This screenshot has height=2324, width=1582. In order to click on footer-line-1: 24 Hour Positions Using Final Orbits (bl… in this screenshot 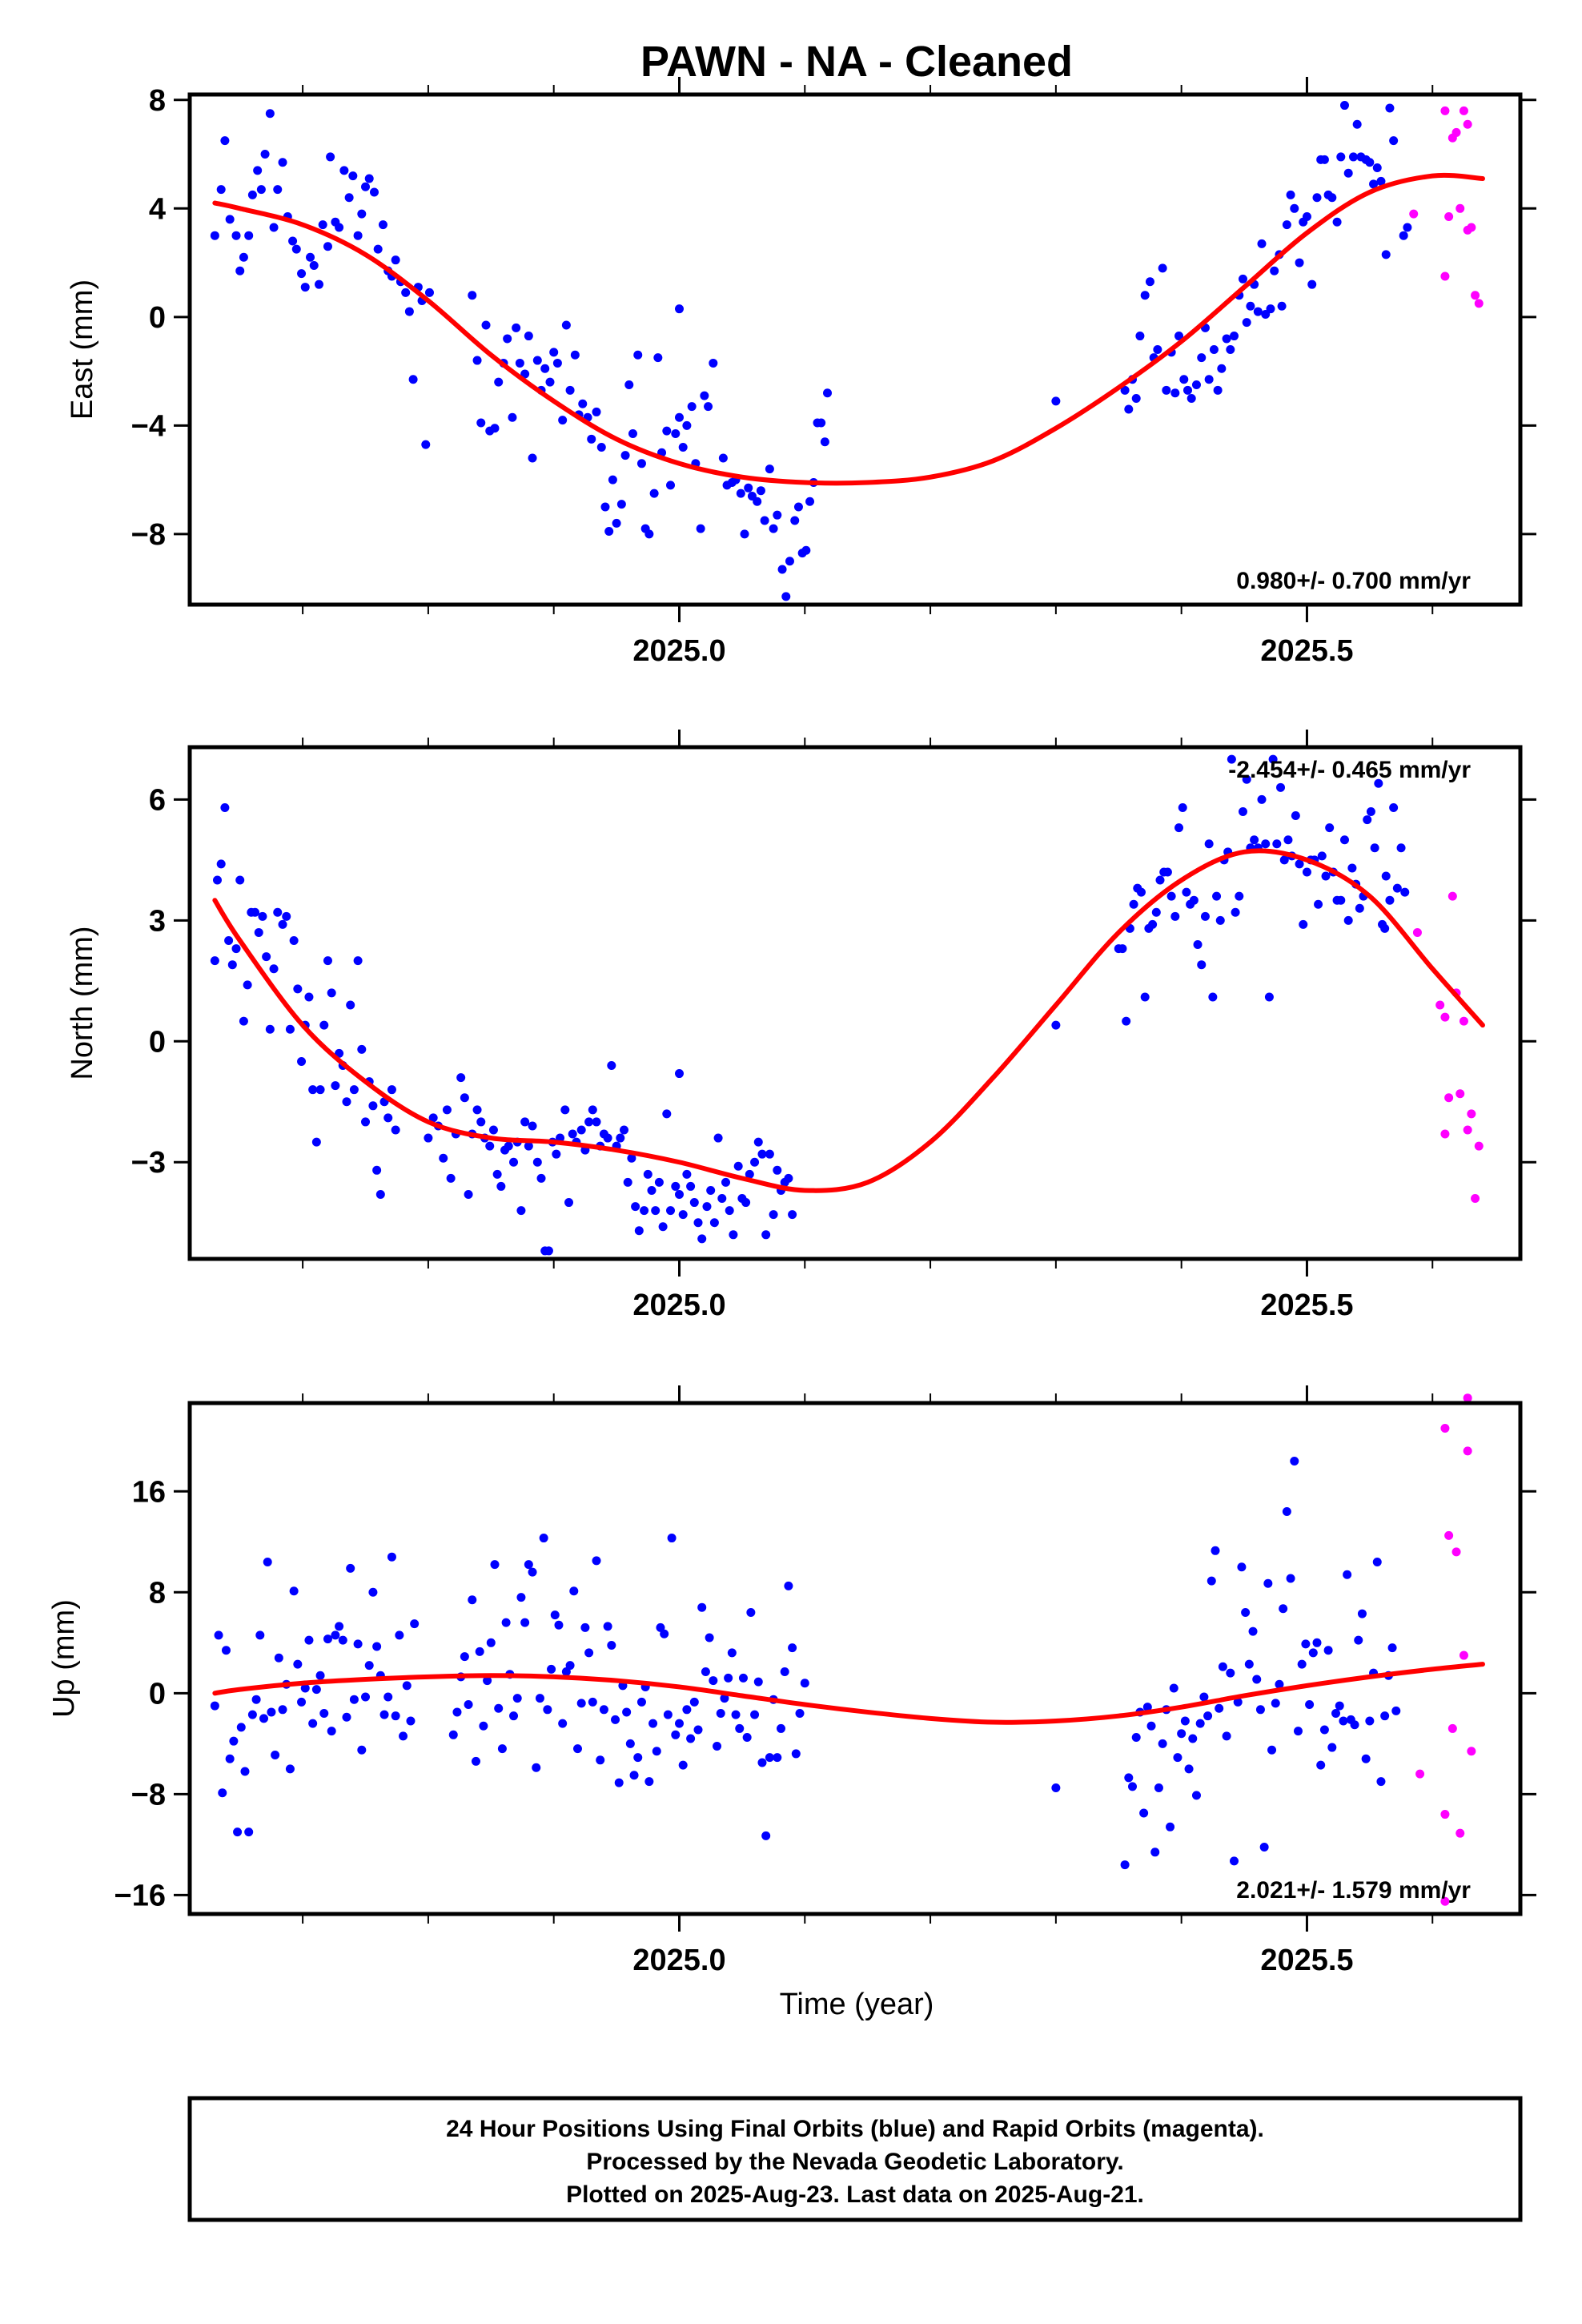, I will do `click(855, 2129)`.